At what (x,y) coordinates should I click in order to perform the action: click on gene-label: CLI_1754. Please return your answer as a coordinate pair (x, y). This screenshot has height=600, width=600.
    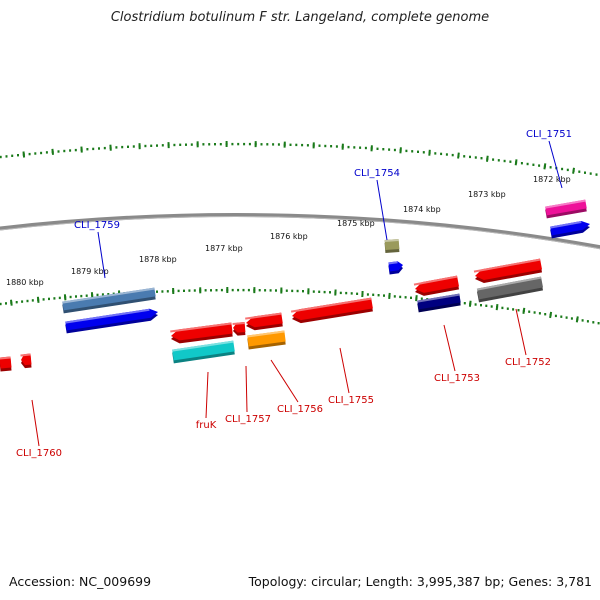
    Looking at the image, I should click on (377, 173).